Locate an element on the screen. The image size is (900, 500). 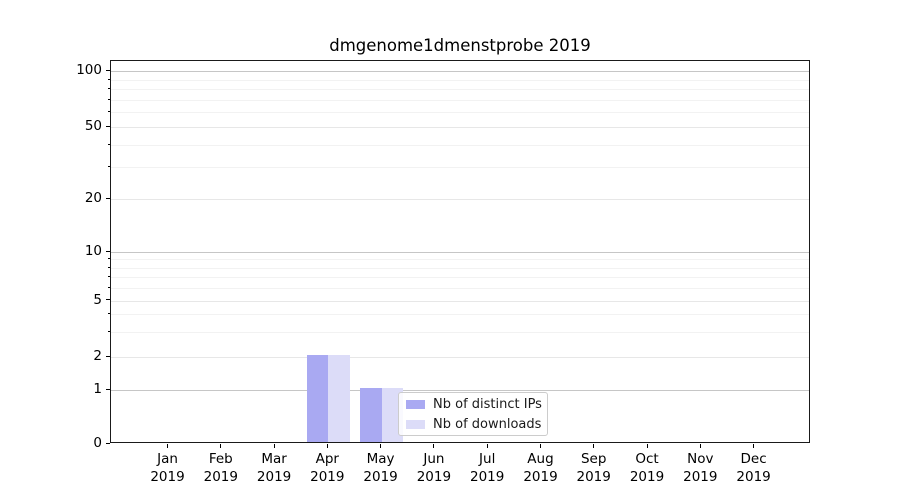
y-tick-label: 0 is located at coordinates (97, 443).